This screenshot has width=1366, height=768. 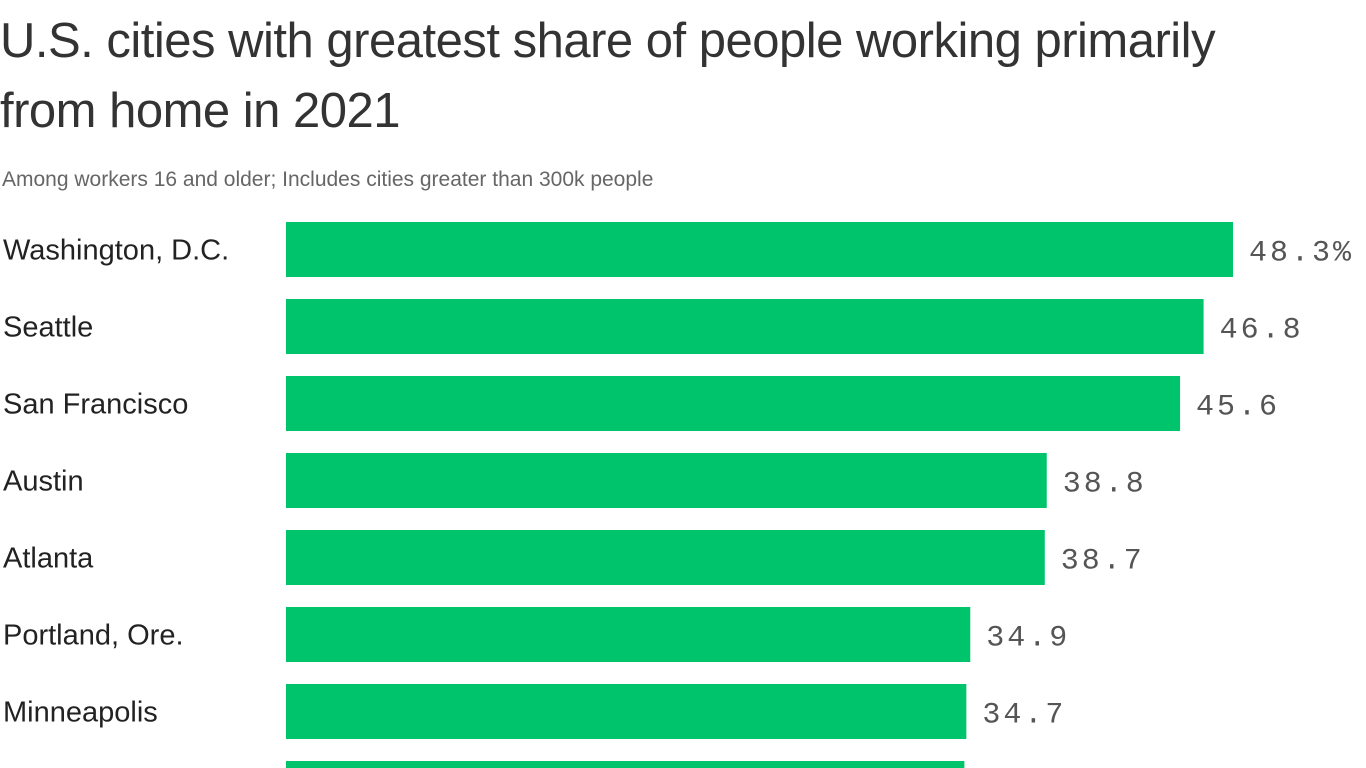 I want to click on value-label: 34.9, so click(x=1028, y=639).